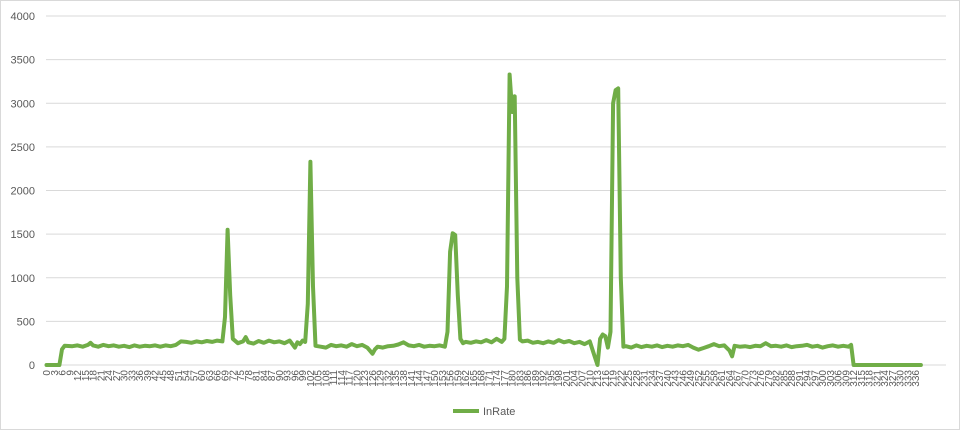 The image size is (960, 430). Describe the element at coordinates (272, 376) in the screenshot. I see `x-tick-label: 87` at that location.